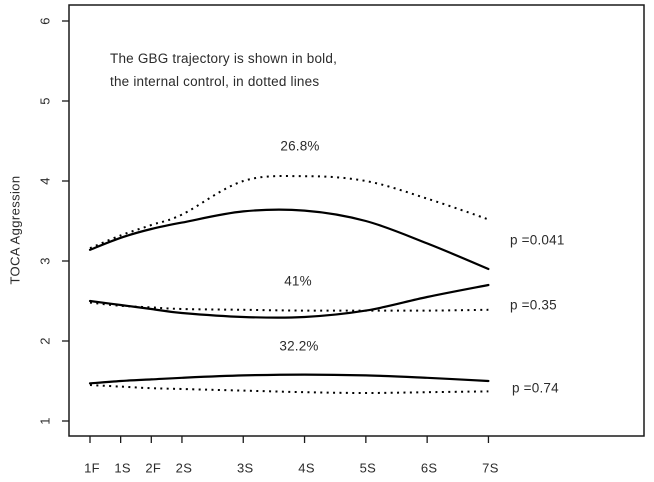  Describe the element at coordinates (45, 21) in the screenshot. I see `y-tick-label-6: 6` at that location.